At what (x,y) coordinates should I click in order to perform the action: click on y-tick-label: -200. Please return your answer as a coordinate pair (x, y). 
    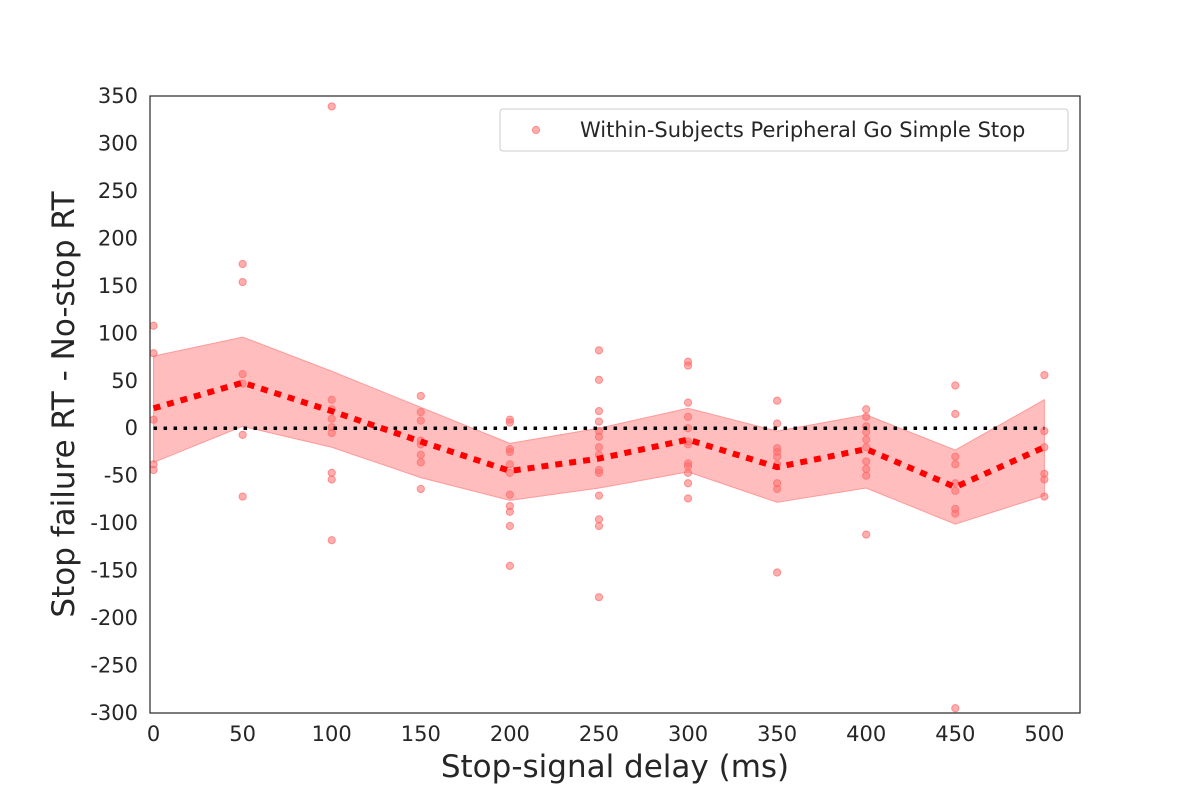
    Looking at the image, I should click on (114, 618).